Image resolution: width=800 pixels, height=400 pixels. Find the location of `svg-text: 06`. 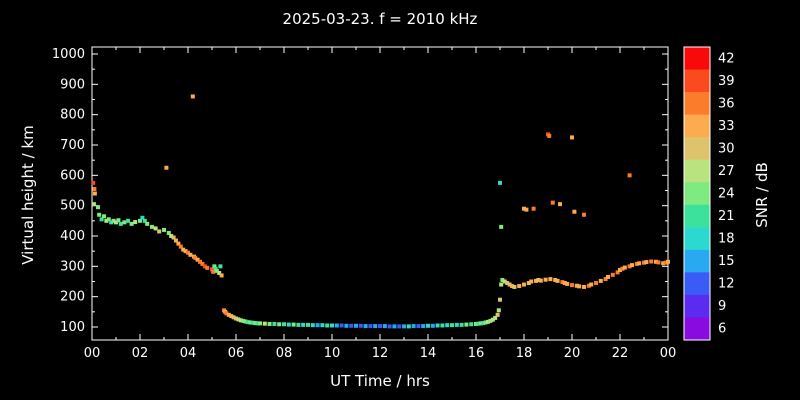

svg-text: 06 is located at coordinates (236, 353).